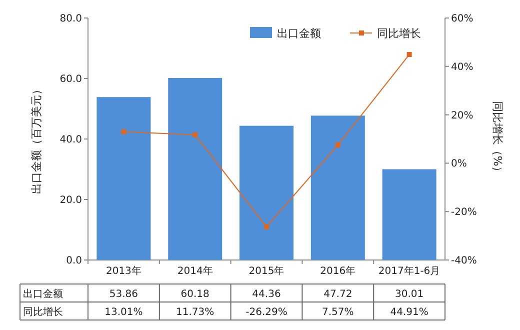  Describe the element at coordinates (459, 164) in the screenshot. I see `y2-tick-label: 0%` at that location.